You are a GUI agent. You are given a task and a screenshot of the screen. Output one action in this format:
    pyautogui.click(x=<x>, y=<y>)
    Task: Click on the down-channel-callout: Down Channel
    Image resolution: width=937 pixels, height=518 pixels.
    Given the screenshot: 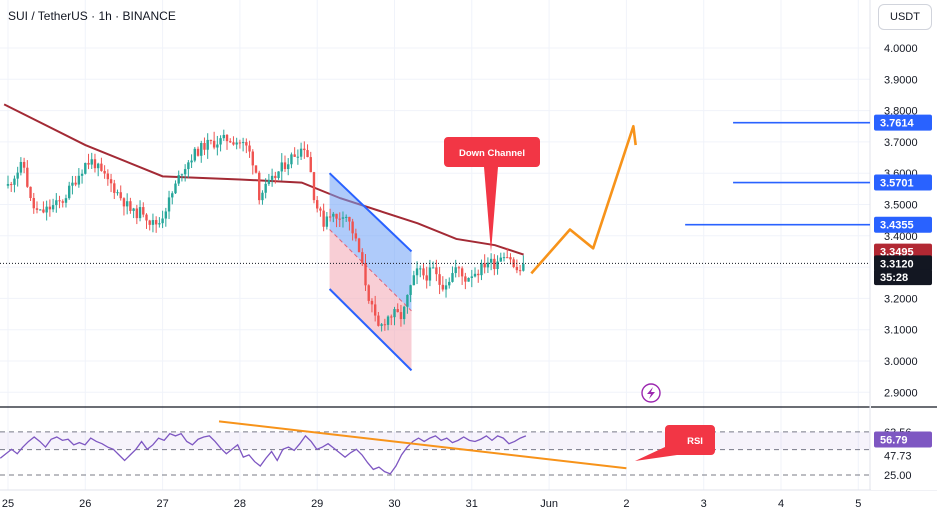 What is the action you would take?
    pyautogui.click(x=492, y=194)
    